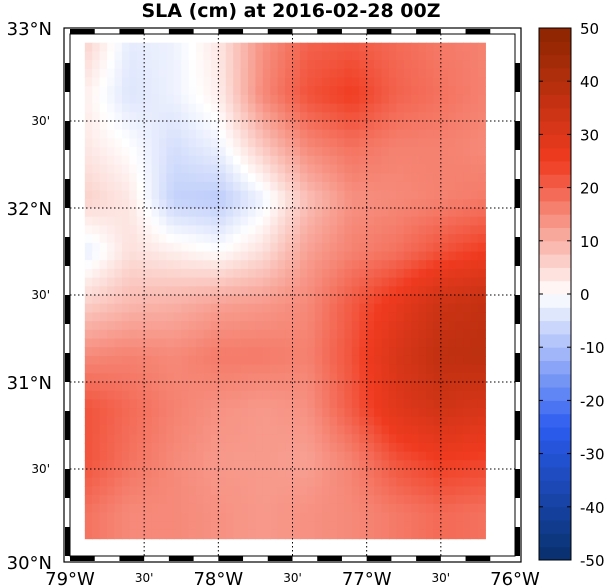  What do you see at coordinates (589, 242) in the screenshot?
I see `colorbar-label: 10` at bounding box center [589, 242].